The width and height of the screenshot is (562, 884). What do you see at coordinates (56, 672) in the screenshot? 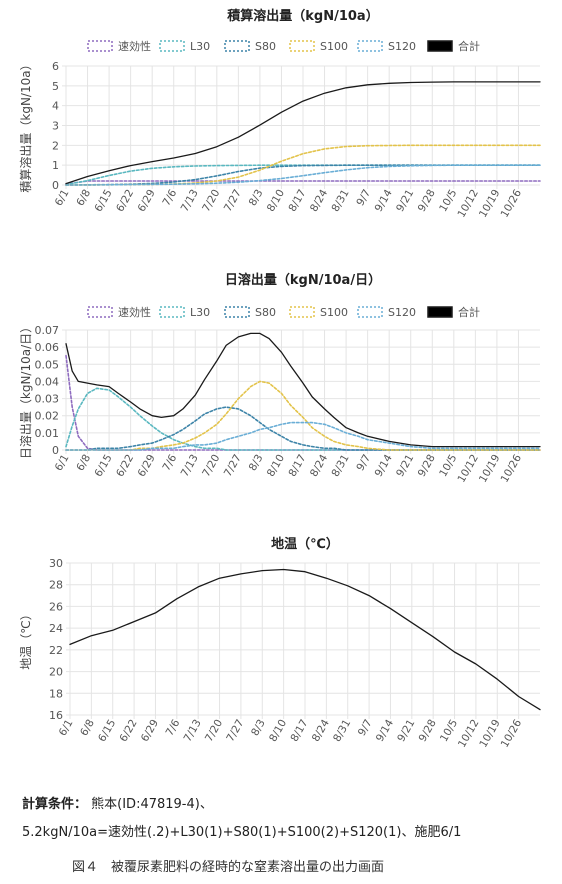
I see `y-tick-label: 20` at bounding box center [56, 672].